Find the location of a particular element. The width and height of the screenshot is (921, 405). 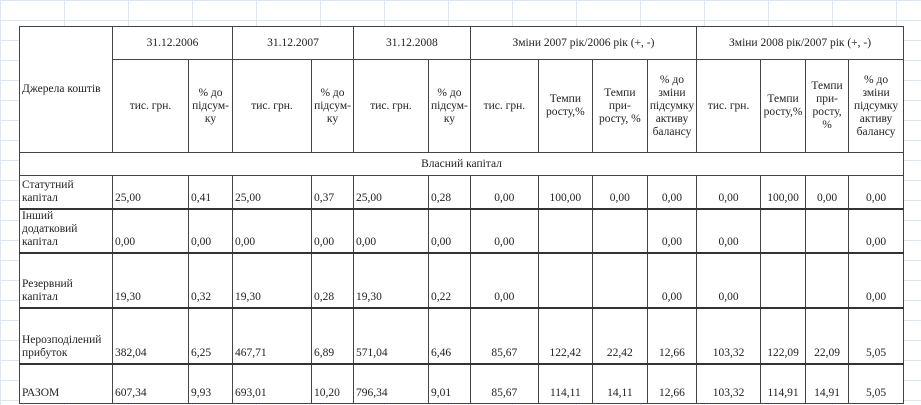

table-cell: 0,41 is located at coordinates (210, 192).